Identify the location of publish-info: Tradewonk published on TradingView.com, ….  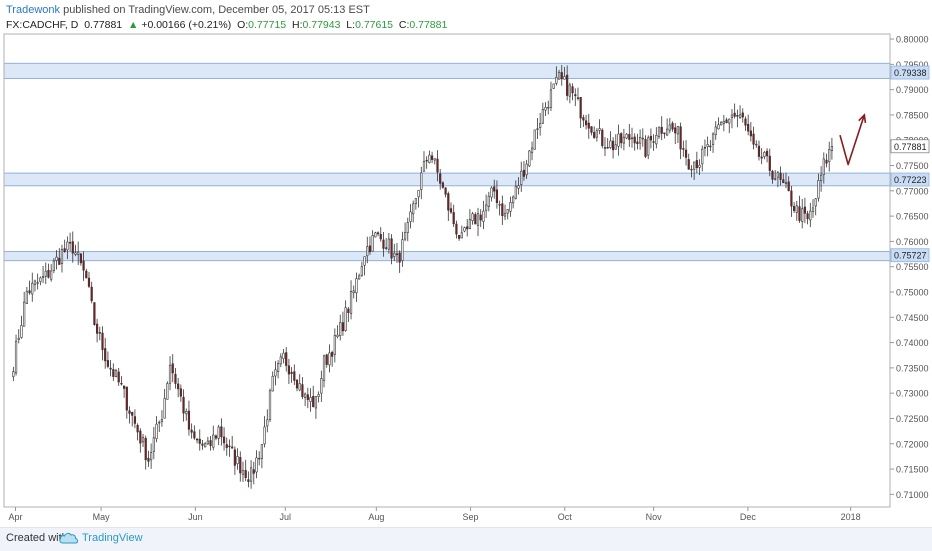
(188, 10).